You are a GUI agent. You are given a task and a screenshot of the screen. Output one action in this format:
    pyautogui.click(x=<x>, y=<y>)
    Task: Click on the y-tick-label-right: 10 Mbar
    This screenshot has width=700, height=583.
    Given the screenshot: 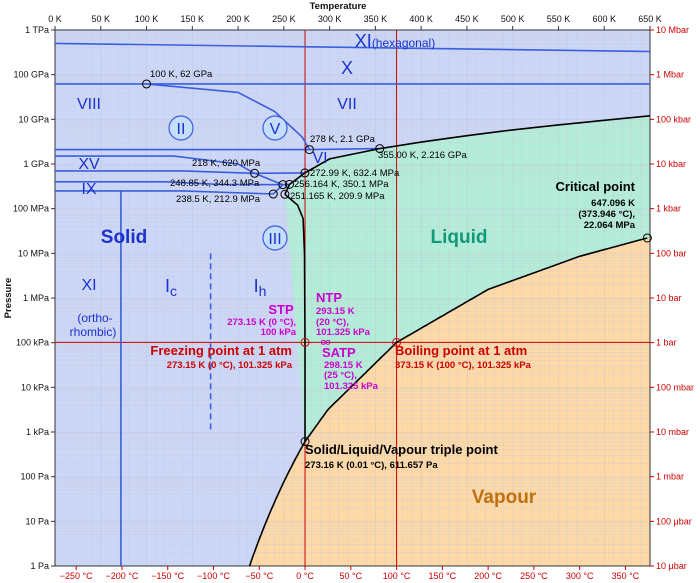 What is the action you would take?
    pyautogui.click(x=672, y=30)
    